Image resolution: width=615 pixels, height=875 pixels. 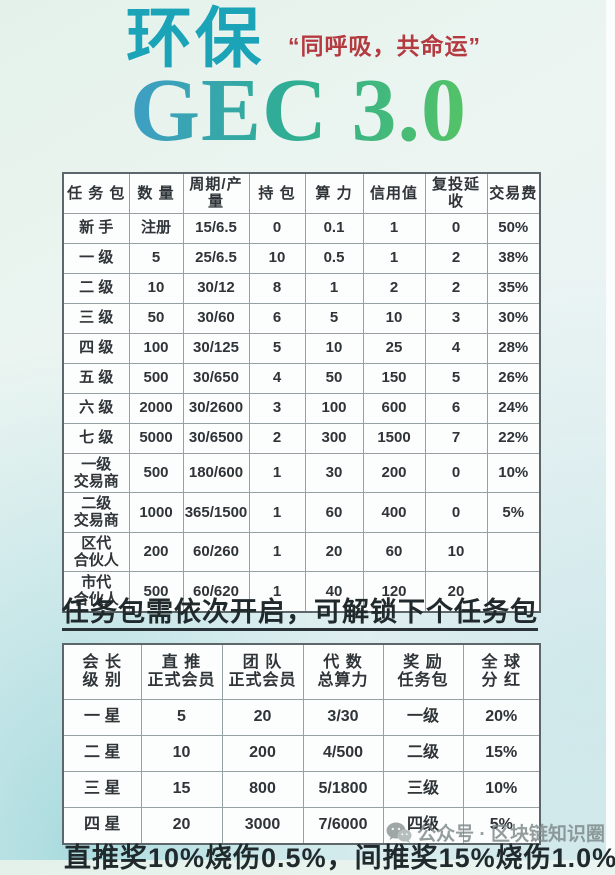 What do you see at coordinates (394, 348) in the screenshot?
I see `table-cell: 25` at bounding box center [394, 348].